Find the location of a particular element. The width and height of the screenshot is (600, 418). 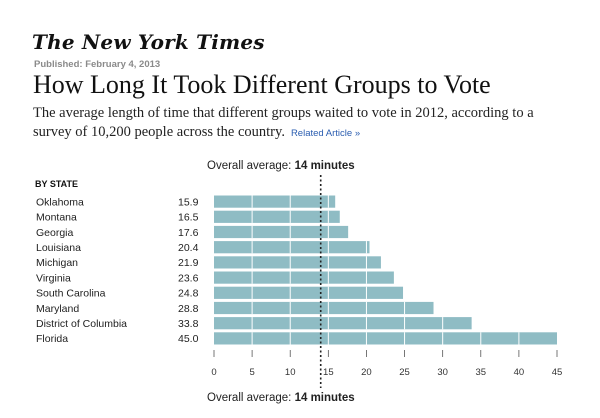

bar-value-label: 17.6 is located at coordinates (188, 233).